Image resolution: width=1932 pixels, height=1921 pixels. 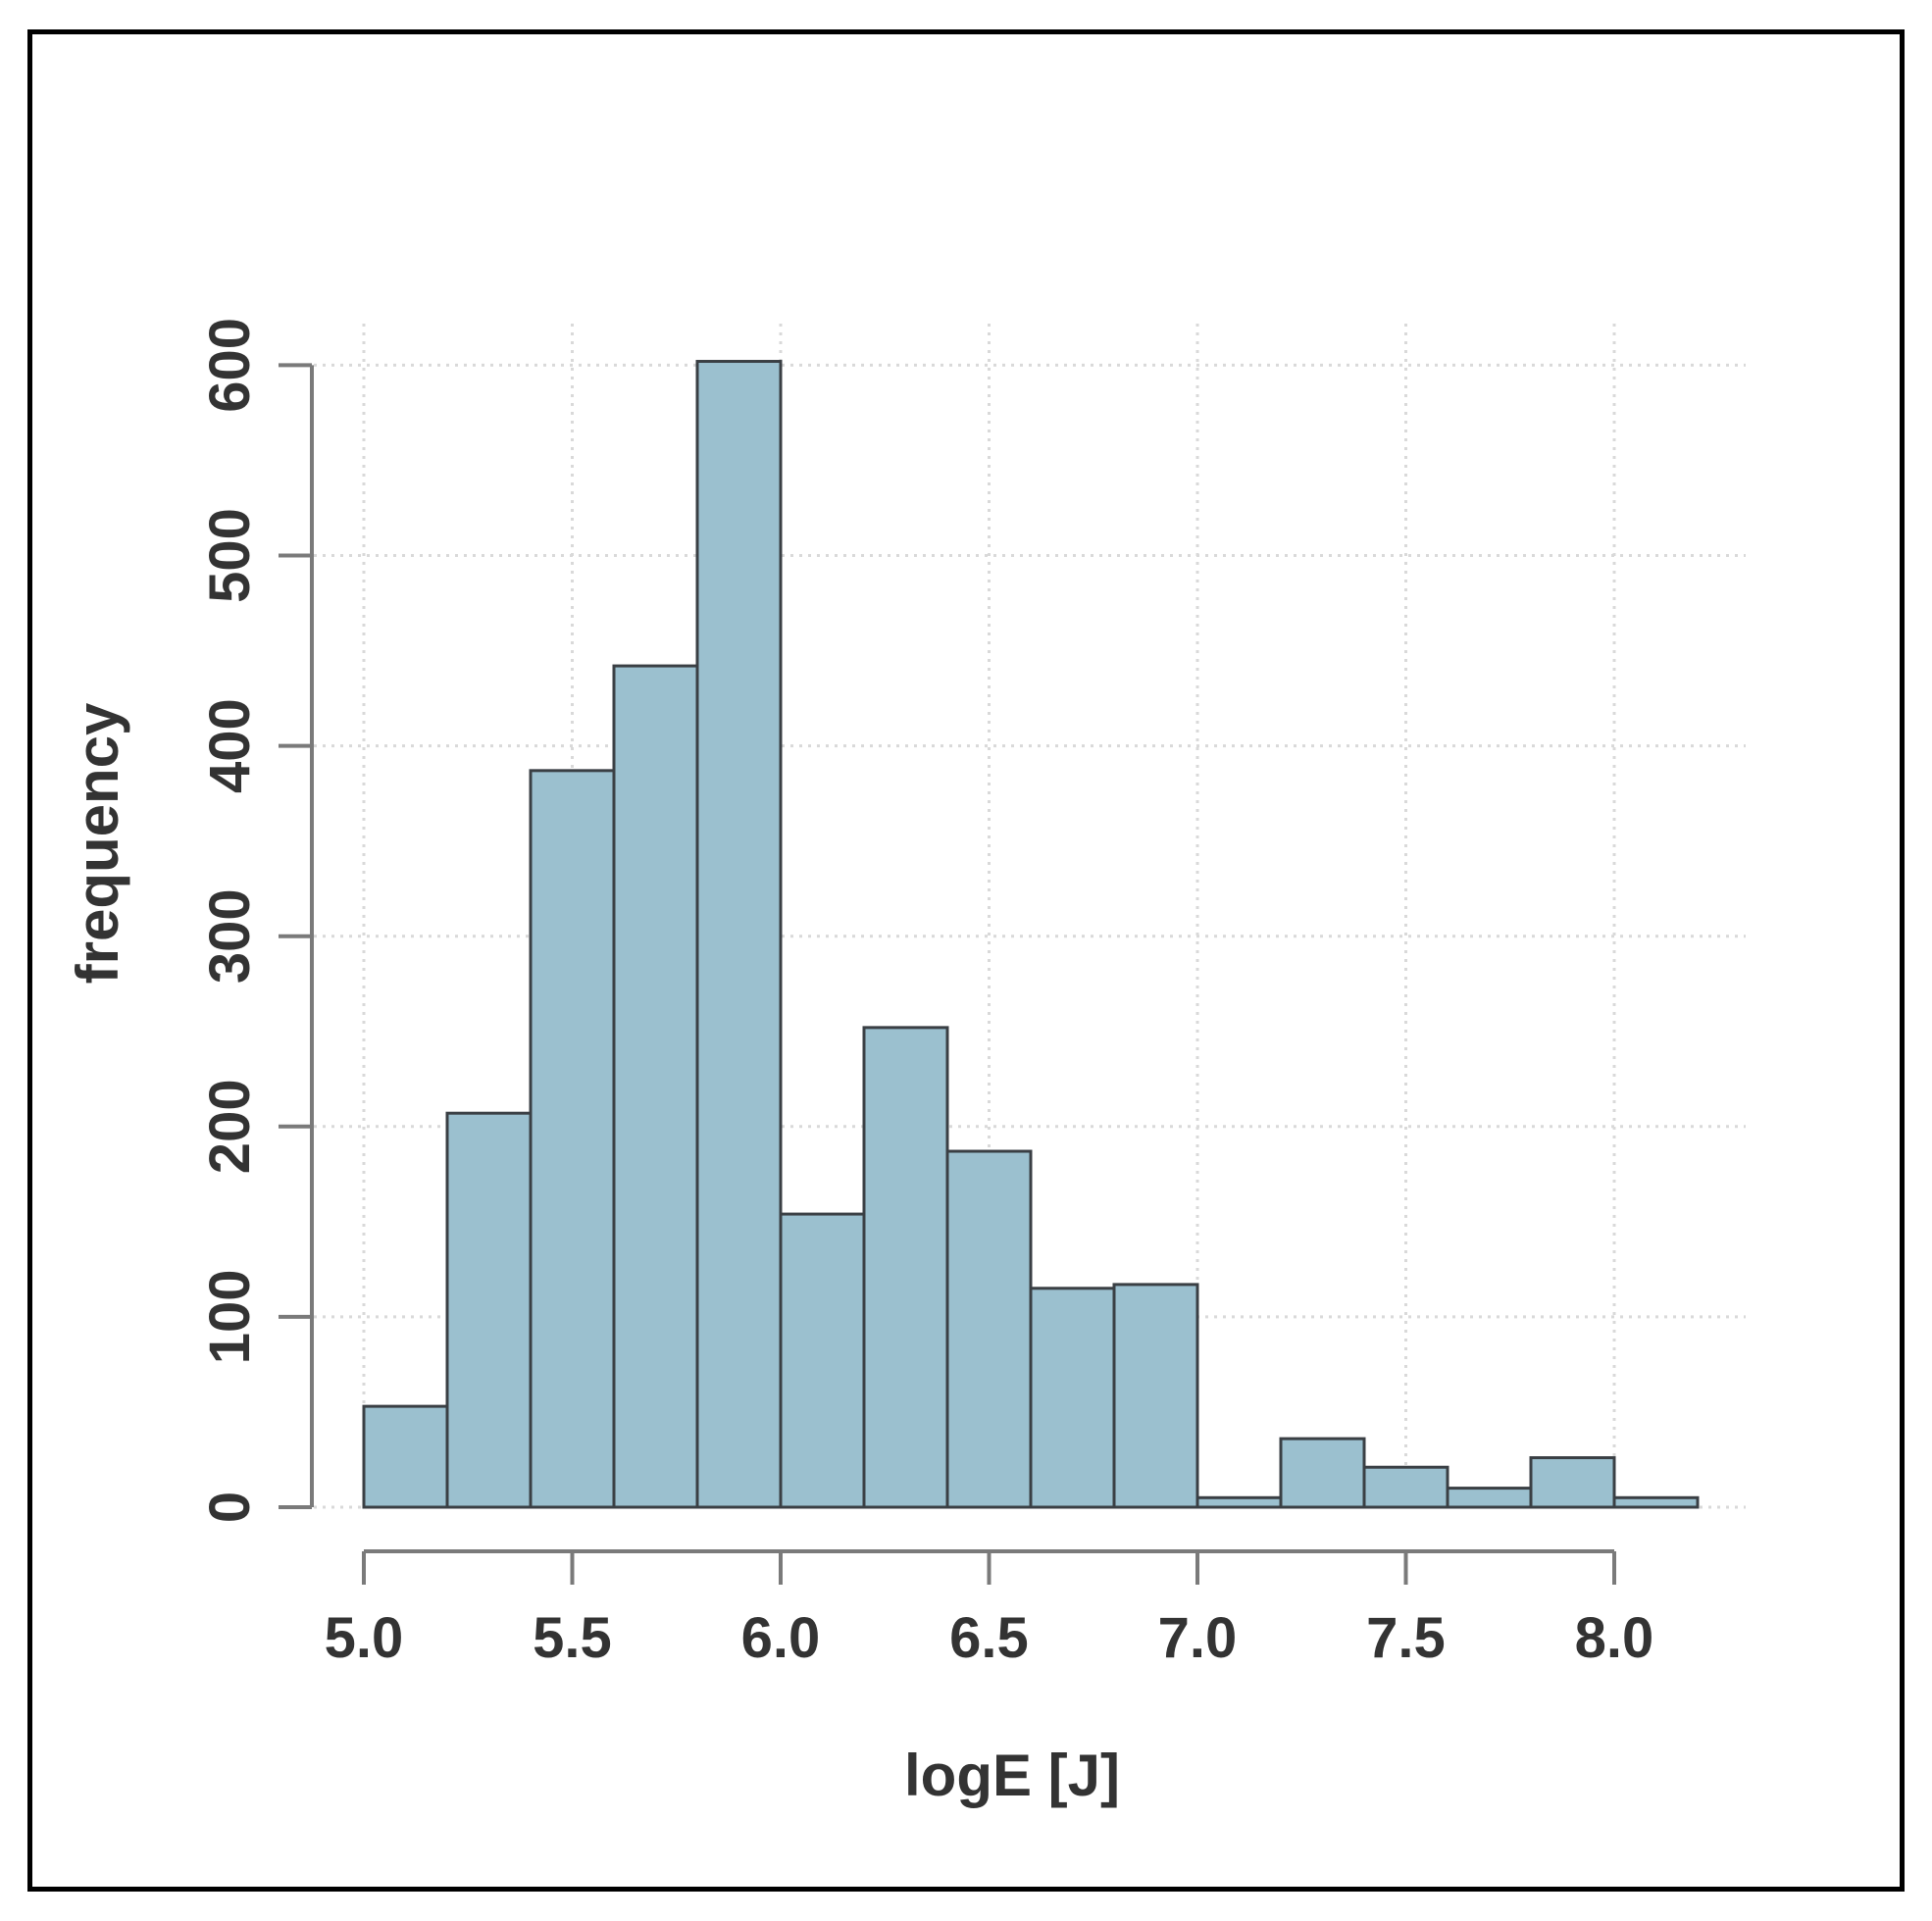 What do you see at coordinates (1614, 1638) in the screenshot?
I see `x-tick-label: 8.0` at bounding box center [1614, 1638].